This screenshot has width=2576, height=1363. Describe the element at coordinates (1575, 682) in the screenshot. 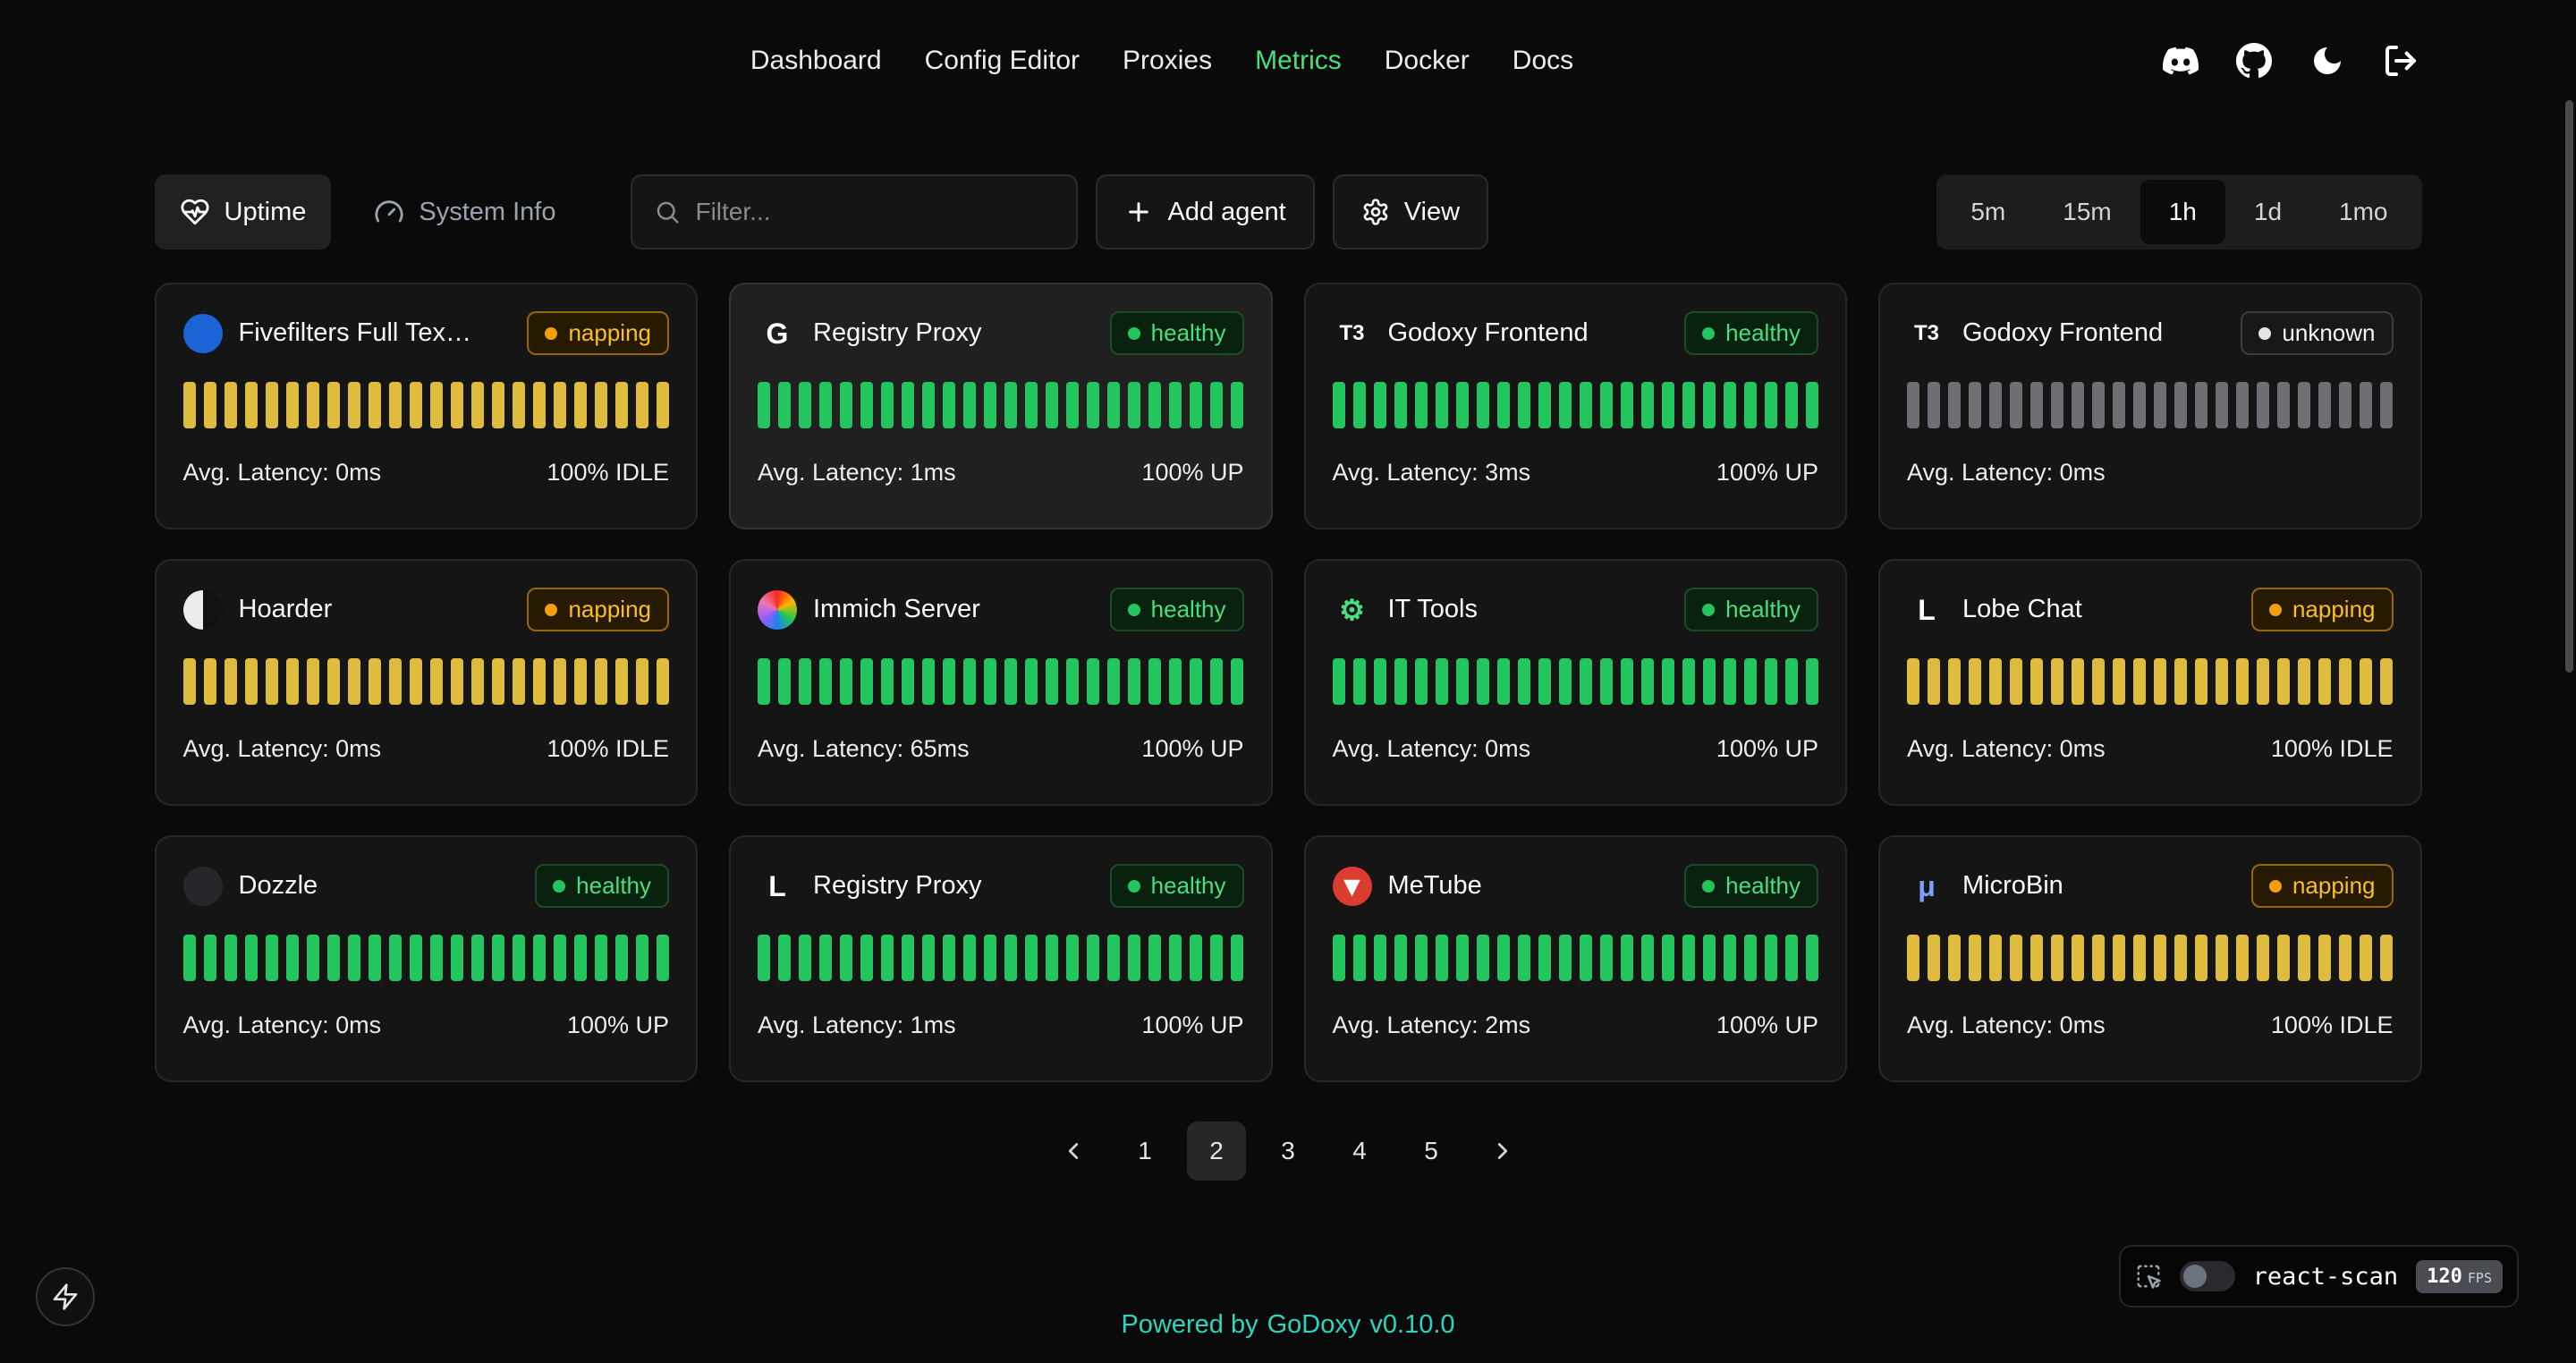

I see `monitor-card-it-tools: ⚙ IT Tools healthy Avg. Latency: 0ms 100% UP` at that location.